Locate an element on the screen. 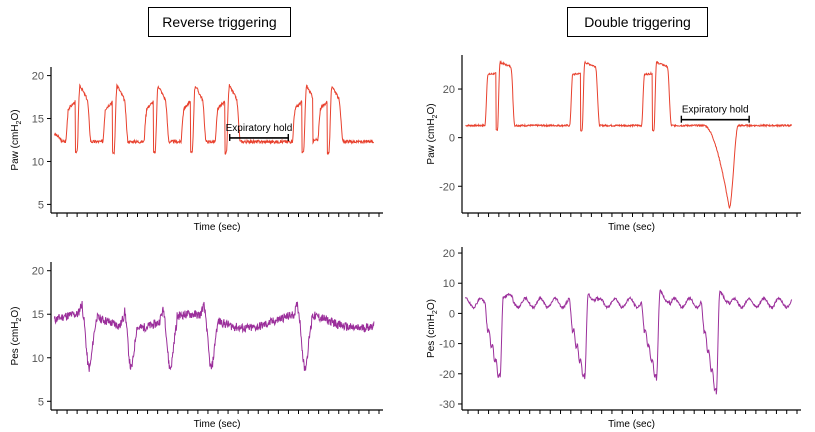 Image resolution: width=815 pixels, height=432 pixels. right-panel-title: Double triggering is located at coordinates (637, 22).